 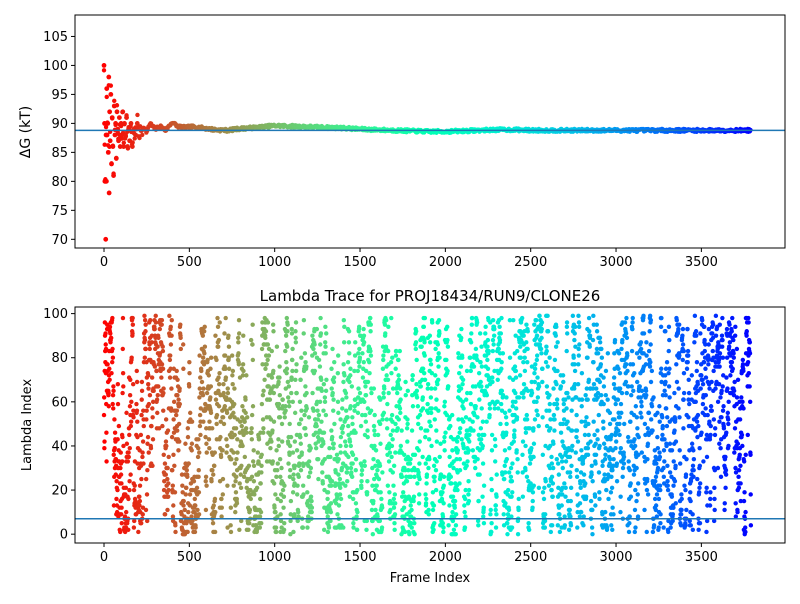 What do you see at coordinates (615, 262) in the screenshot?
I see `x-tick-label: 3000` at bounding box center [615, 262].